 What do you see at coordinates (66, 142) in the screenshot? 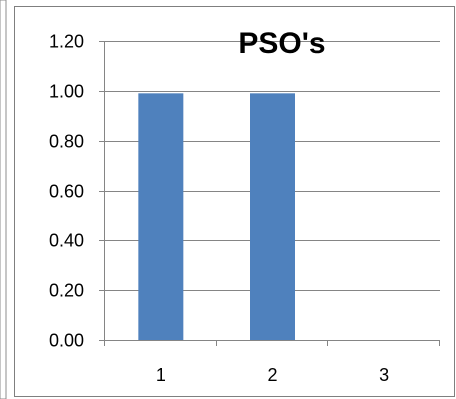
I see `y-tick-label: 0.80` at bounding box center [66, 142].